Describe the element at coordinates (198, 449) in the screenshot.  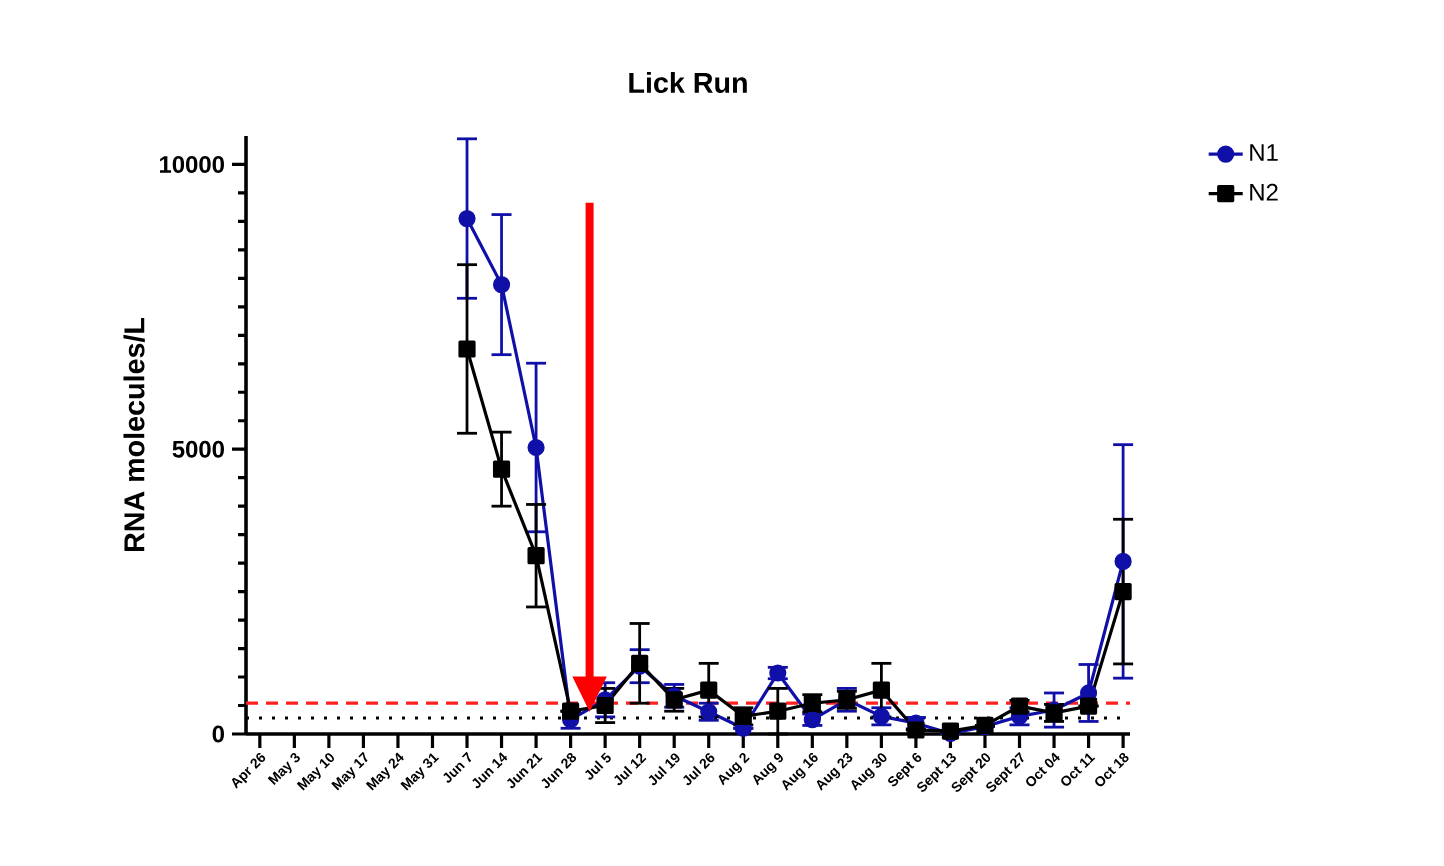
I see `y-tick-label: 5000` at that location.